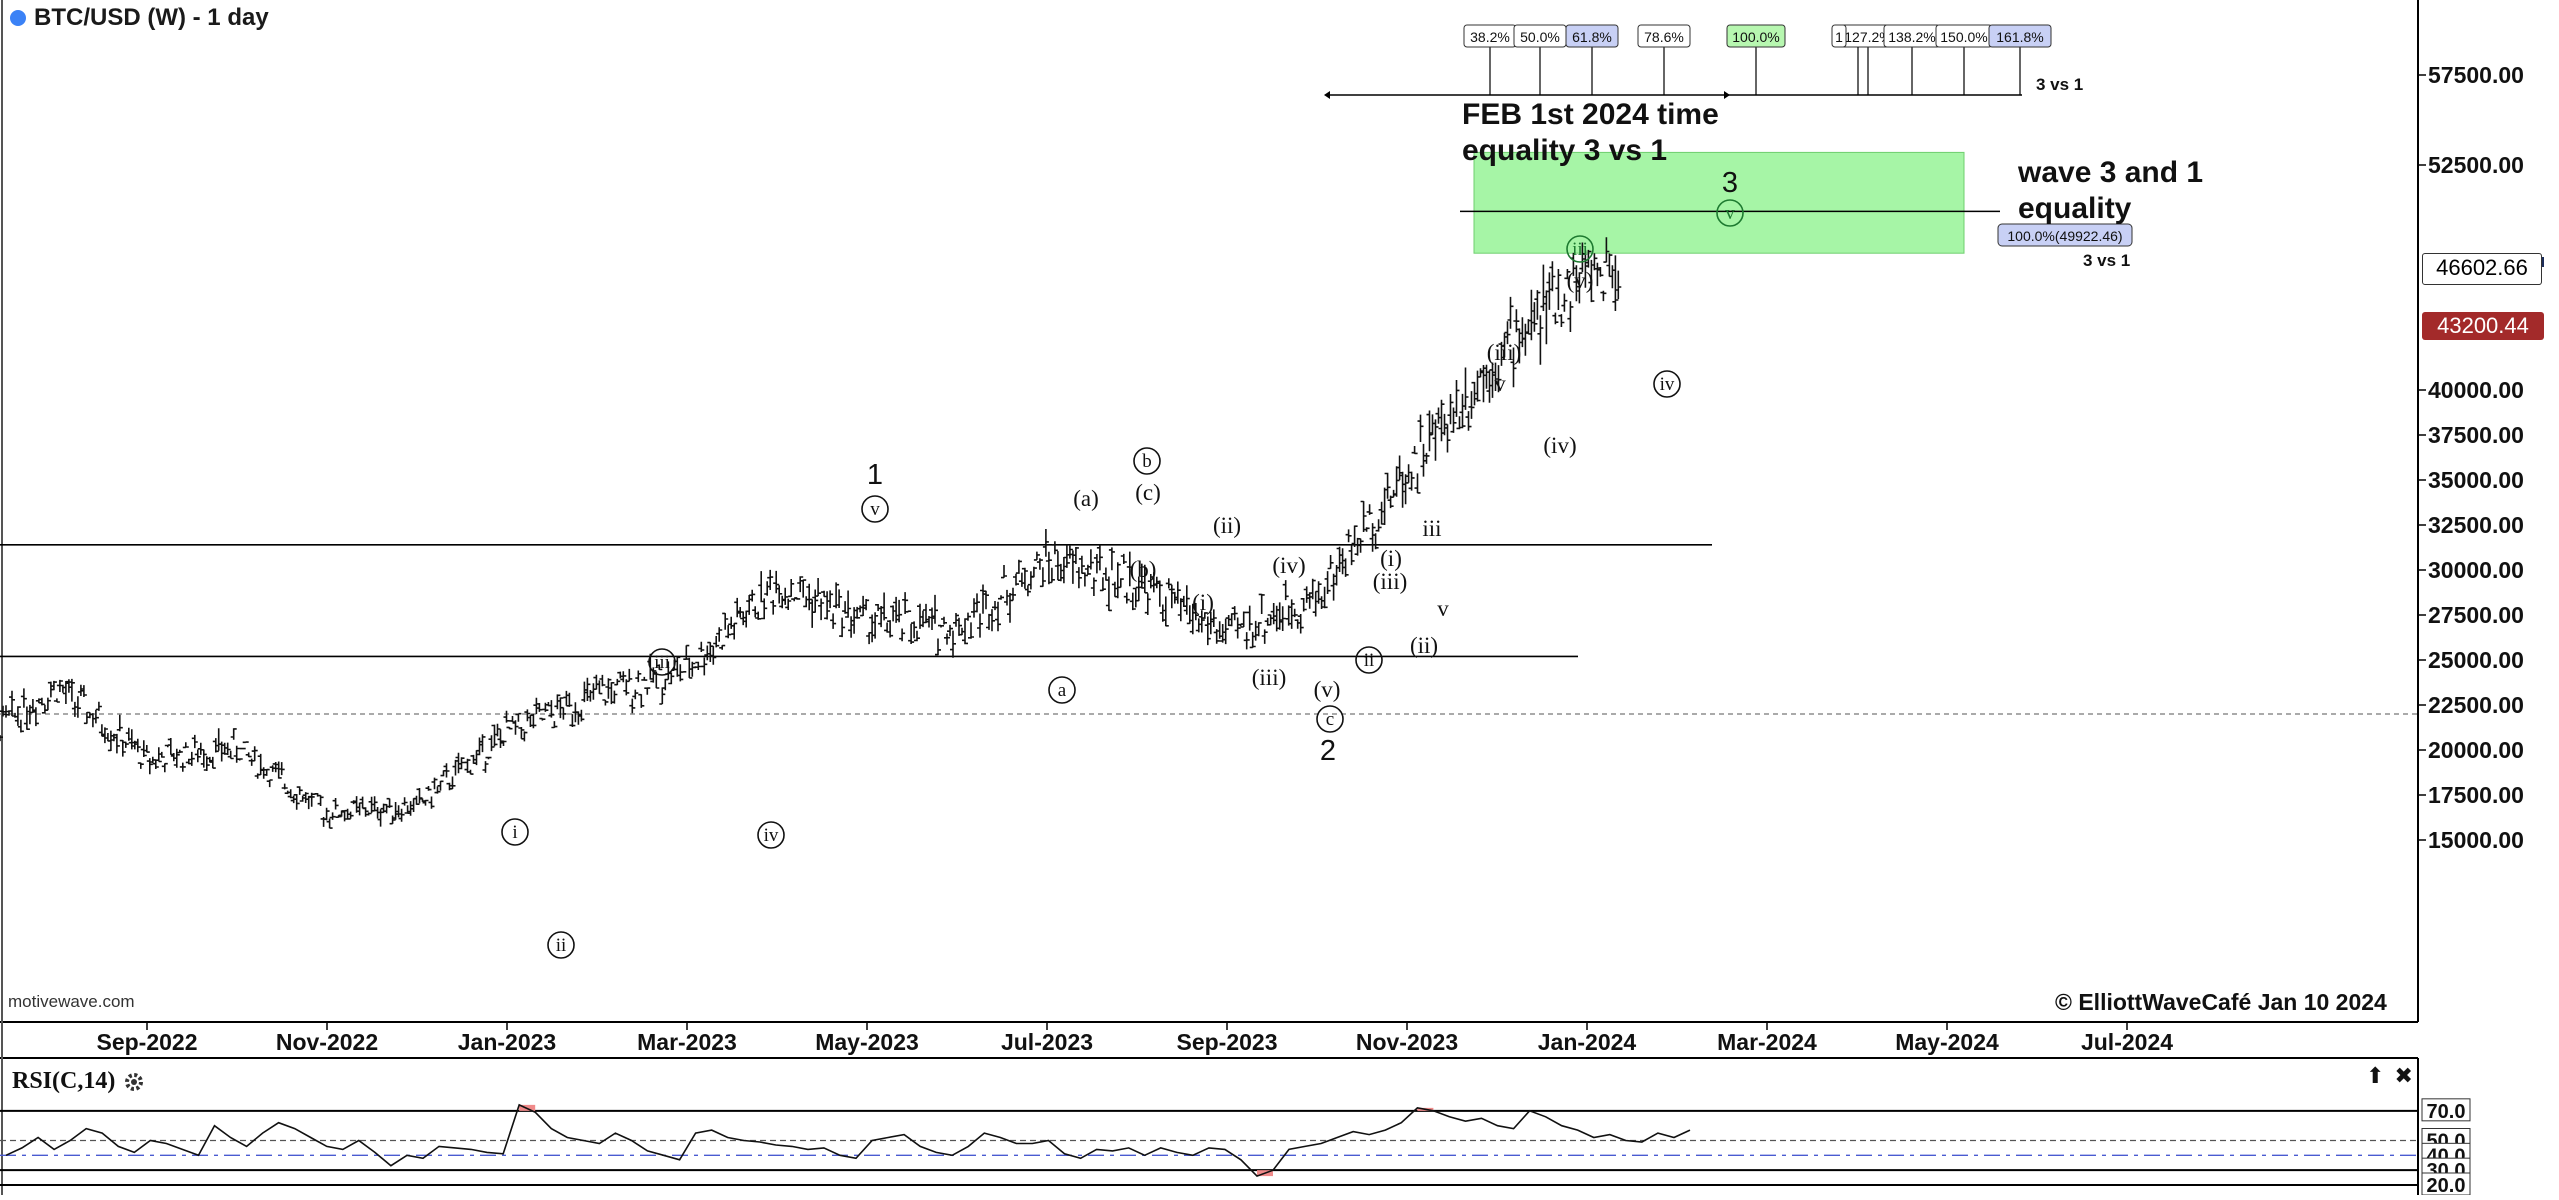 The width and height of the screenshot is (2559, 1200). Describe the element at coordinates (2476, 705) in the screenshot. I see `price-tick-label: 22500.00` at that location.